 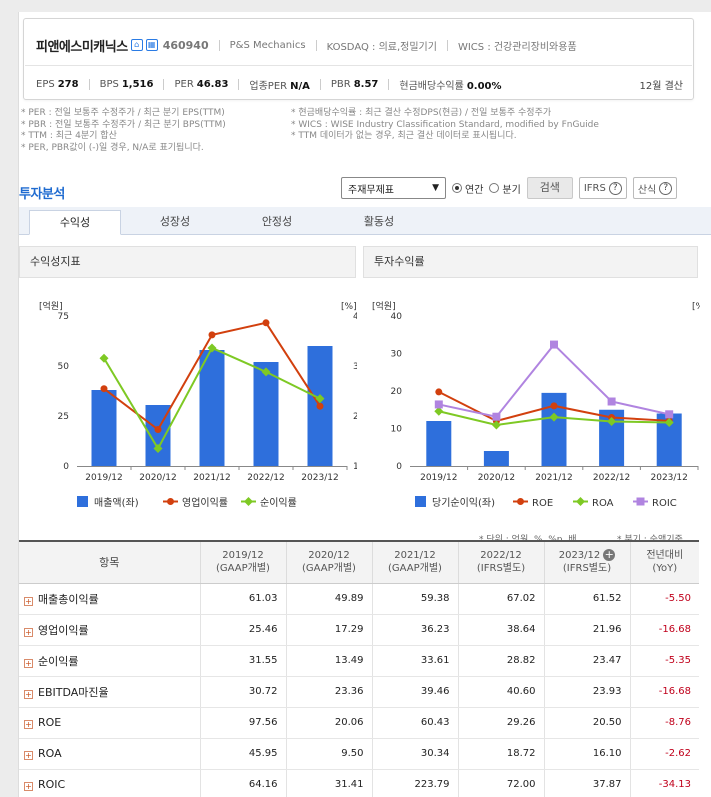 I want to click on value-cell: 21.96, so click(x=586, y=630).